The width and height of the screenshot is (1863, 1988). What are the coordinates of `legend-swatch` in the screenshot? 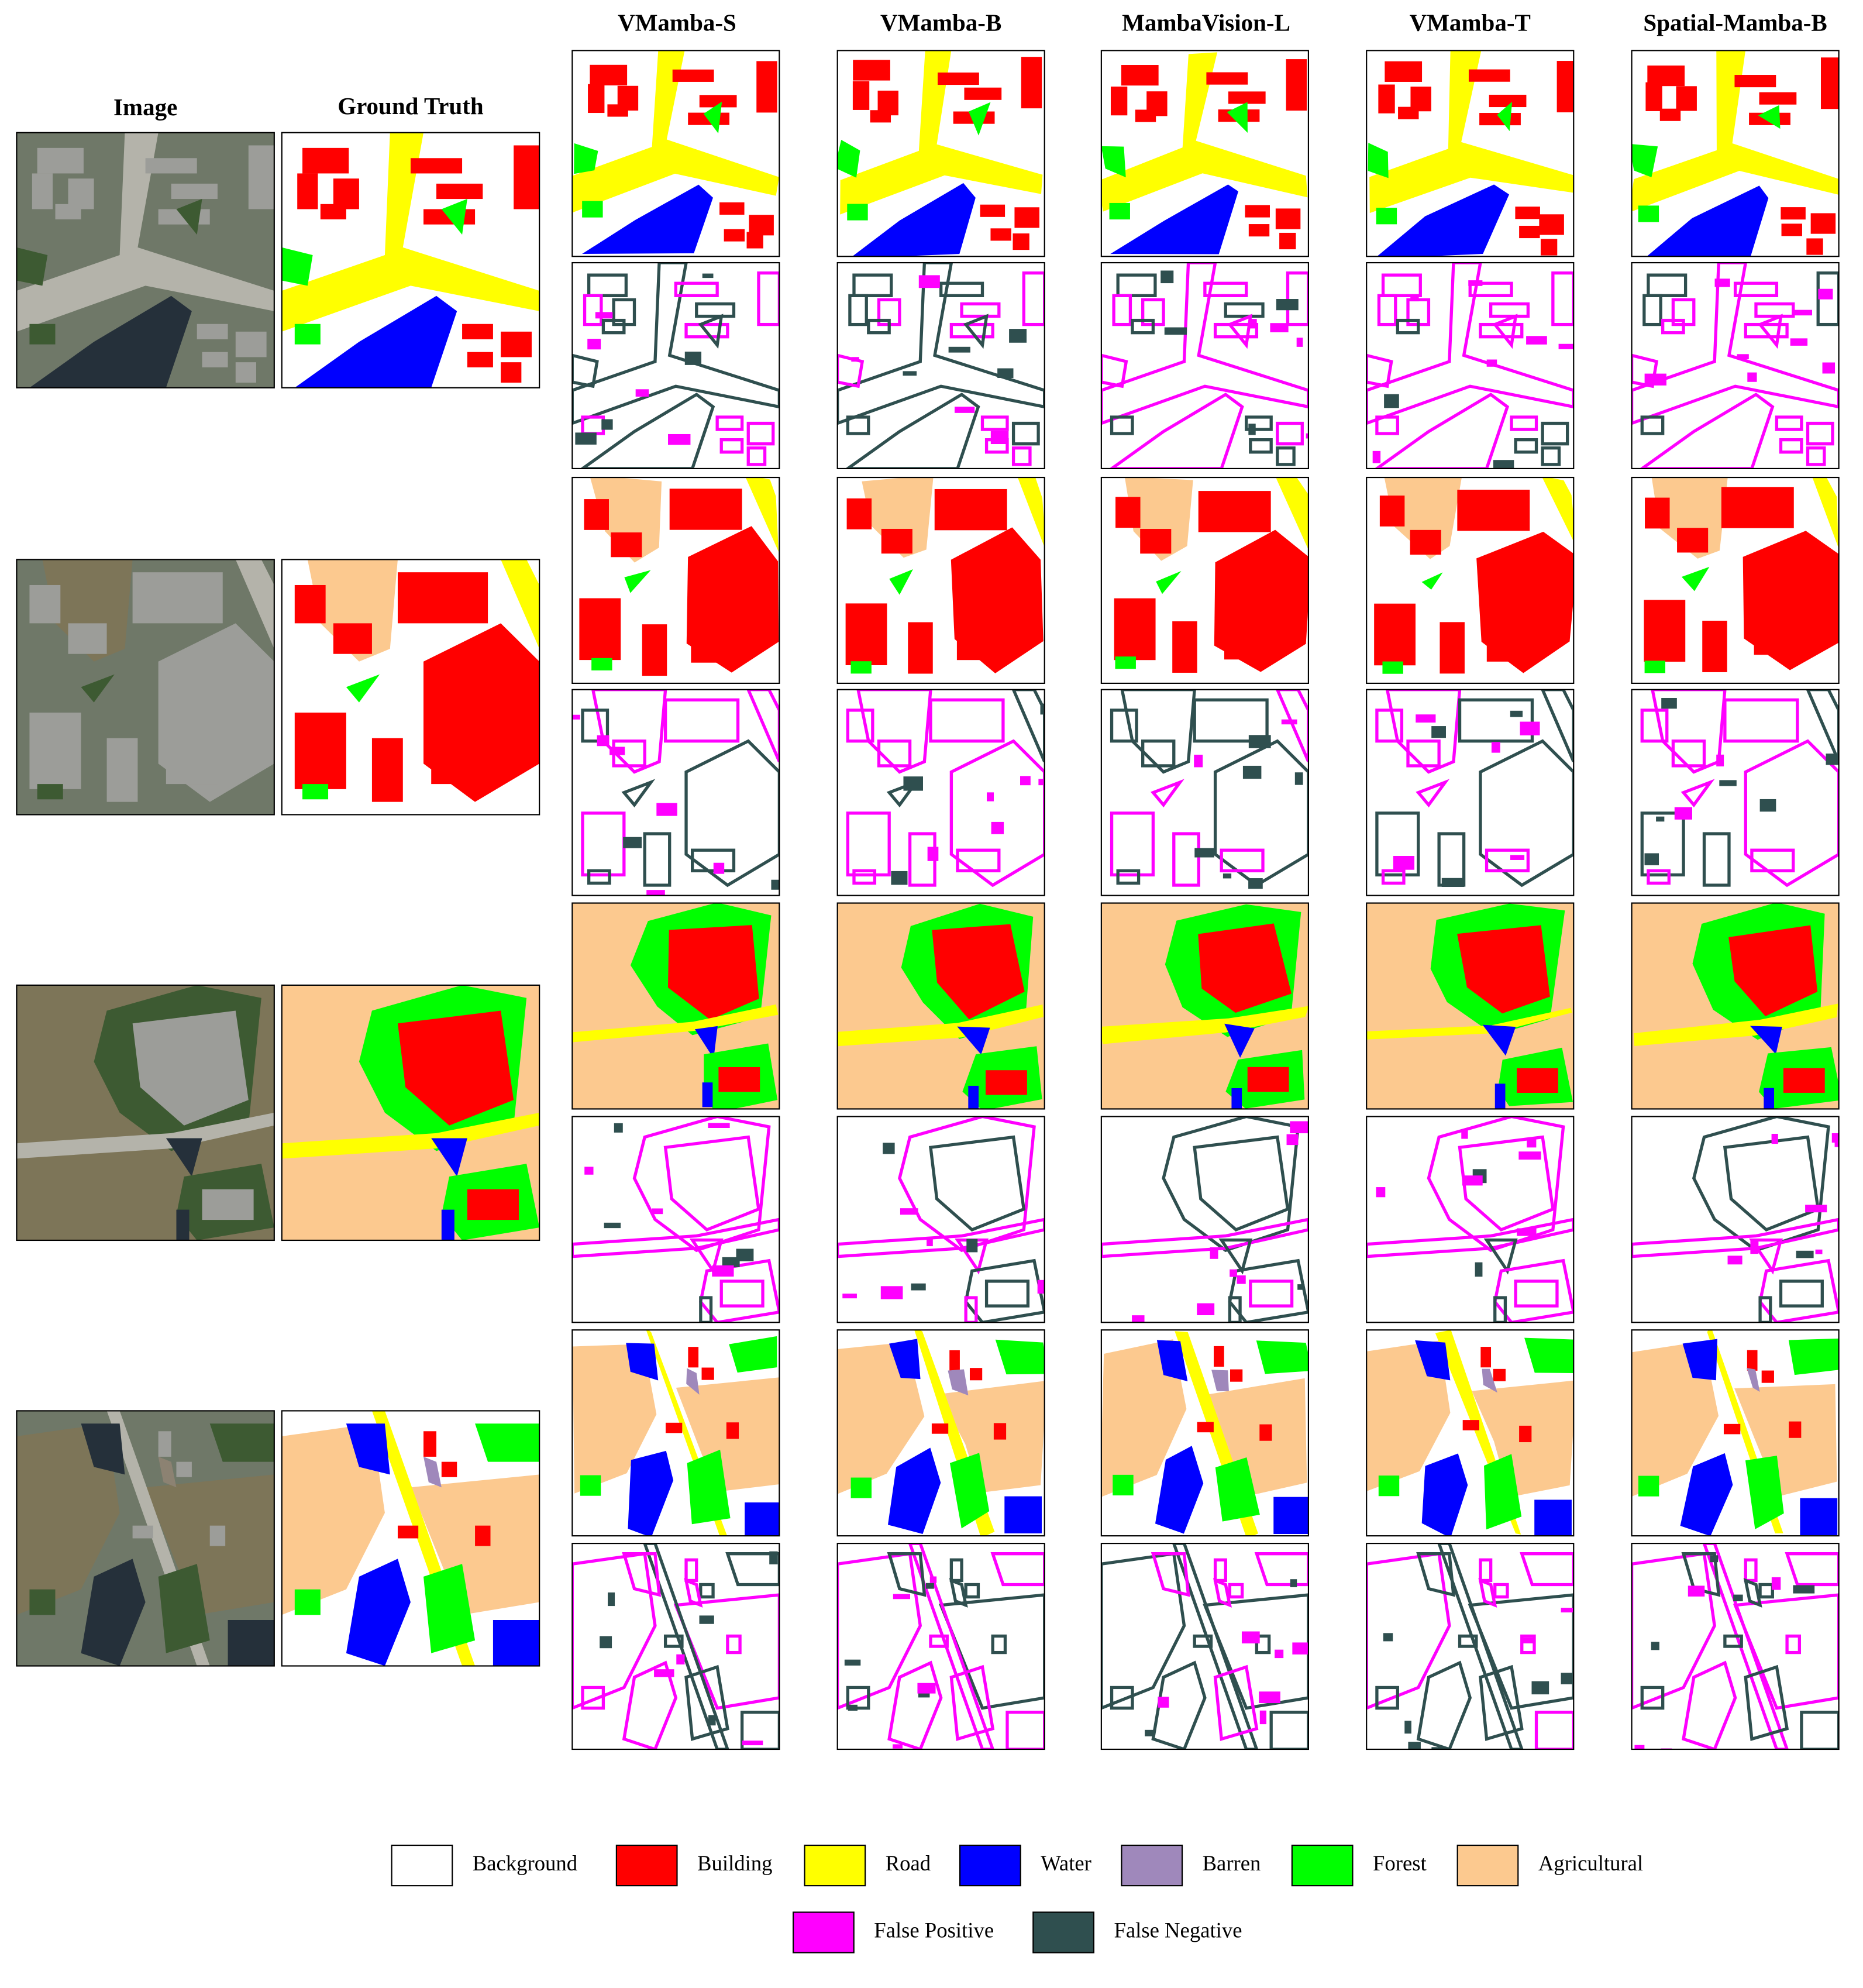 It's located at (1152, 1865).